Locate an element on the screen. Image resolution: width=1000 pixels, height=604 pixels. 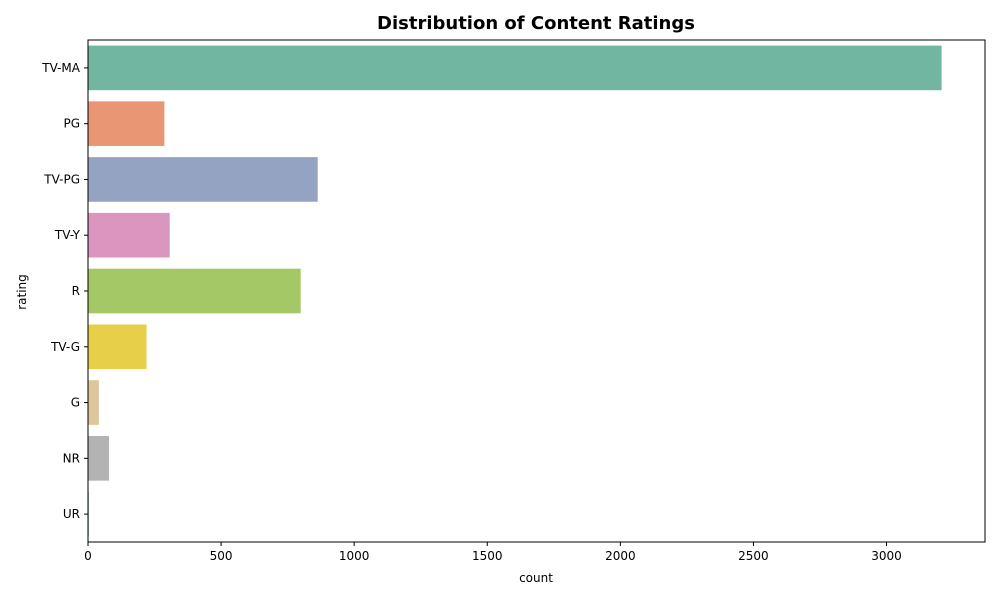
x-tick-label: 1500 is located at coordinates (487, 556).